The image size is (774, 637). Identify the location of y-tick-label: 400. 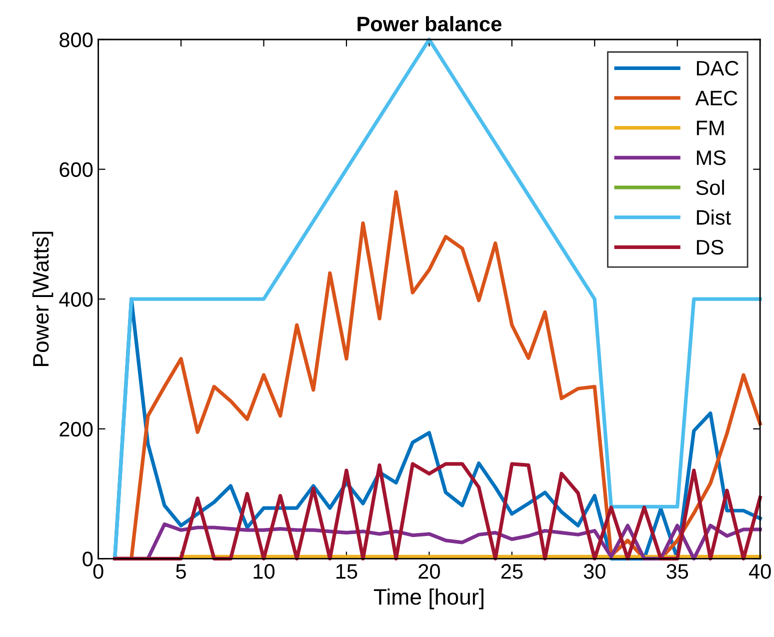
(76, 299).